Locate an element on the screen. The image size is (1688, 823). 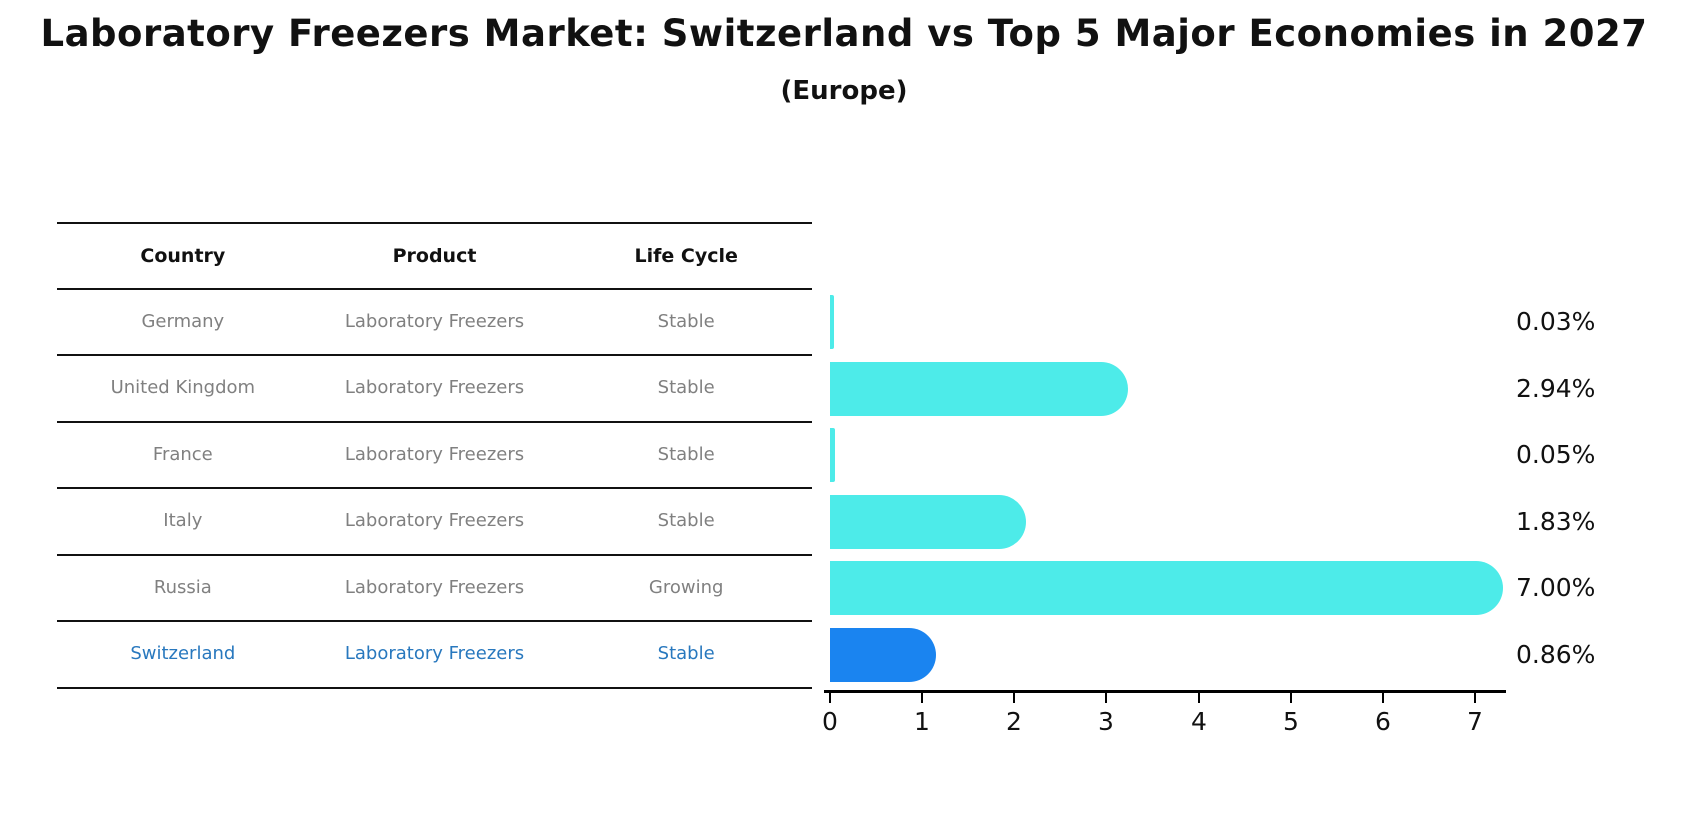
table-row-italy: Italy Laboratory Freezers Stable is located at coordinates (434, 521).